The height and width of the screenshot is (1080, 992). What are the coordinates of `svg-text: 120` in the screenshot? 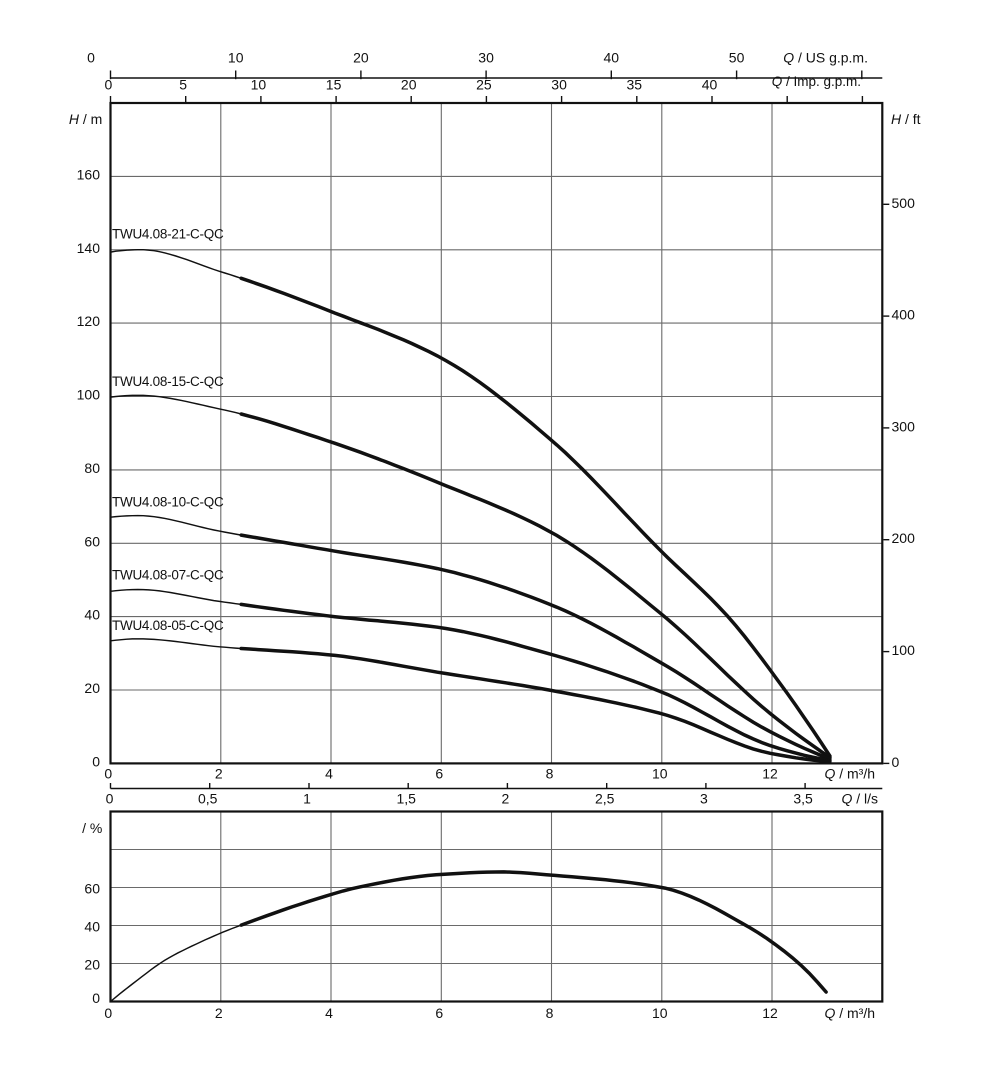 It's located at (89, 321).